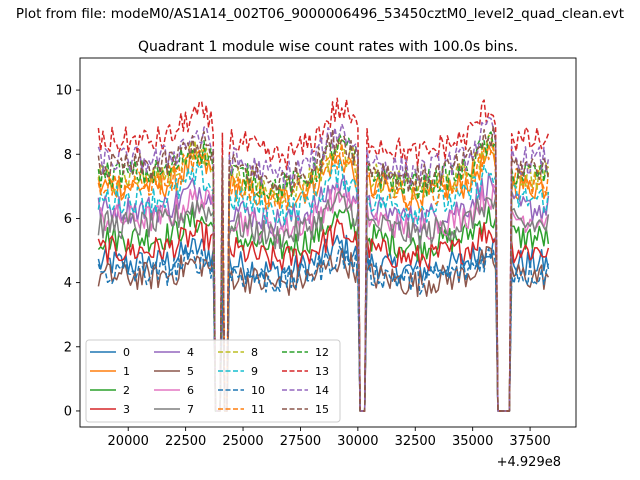 This screenshot has height=480, width=640. Describe the element at coordinates (322, 409) in the screenshot. I see `legend-label-15: 15` at that location.